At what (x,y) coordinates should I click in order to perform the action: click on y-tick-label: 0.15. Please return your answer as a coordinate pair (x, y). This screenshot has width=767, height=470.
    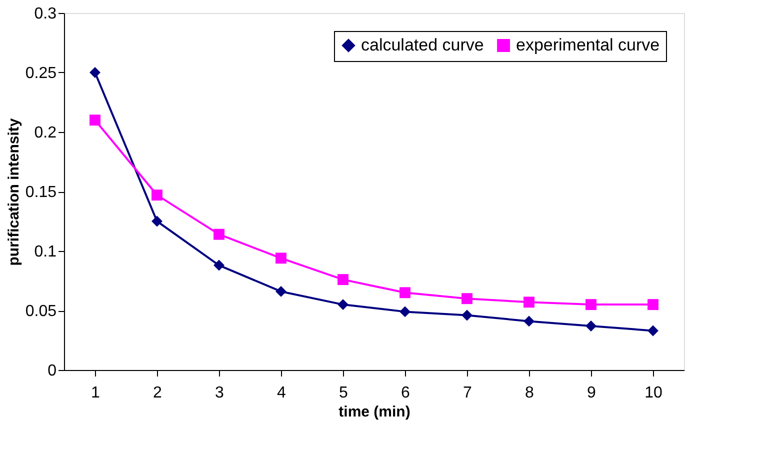
    Looking at the image, I should click on (41, 192).